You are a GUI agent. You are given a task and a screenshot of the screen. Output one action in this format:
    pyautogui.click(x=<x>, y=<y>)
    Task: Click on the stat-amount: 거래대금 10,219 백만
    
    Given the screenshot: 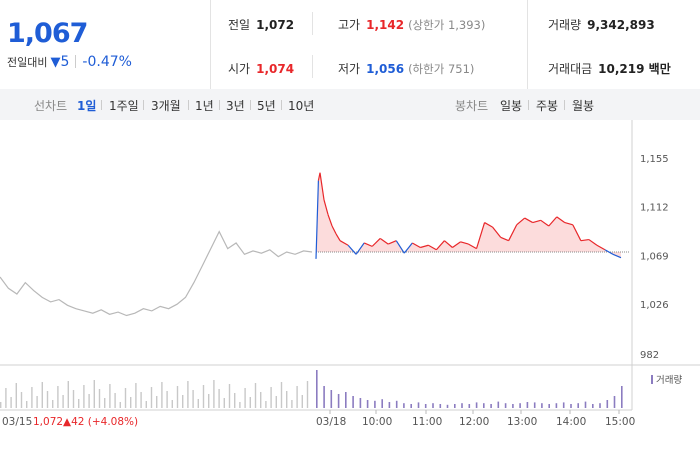 What is the action you would take?
    pyautogui.click(x=609, y=68)
    